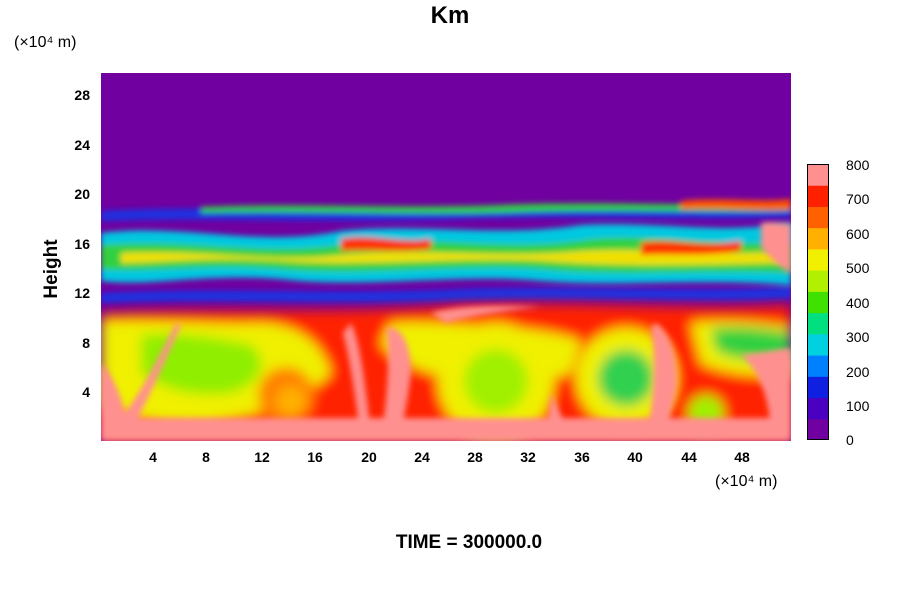  What do you see at coordinates (153, 457) in the screenshot?
I see `x-tick-label: 4` at bounding box center [153, 457].